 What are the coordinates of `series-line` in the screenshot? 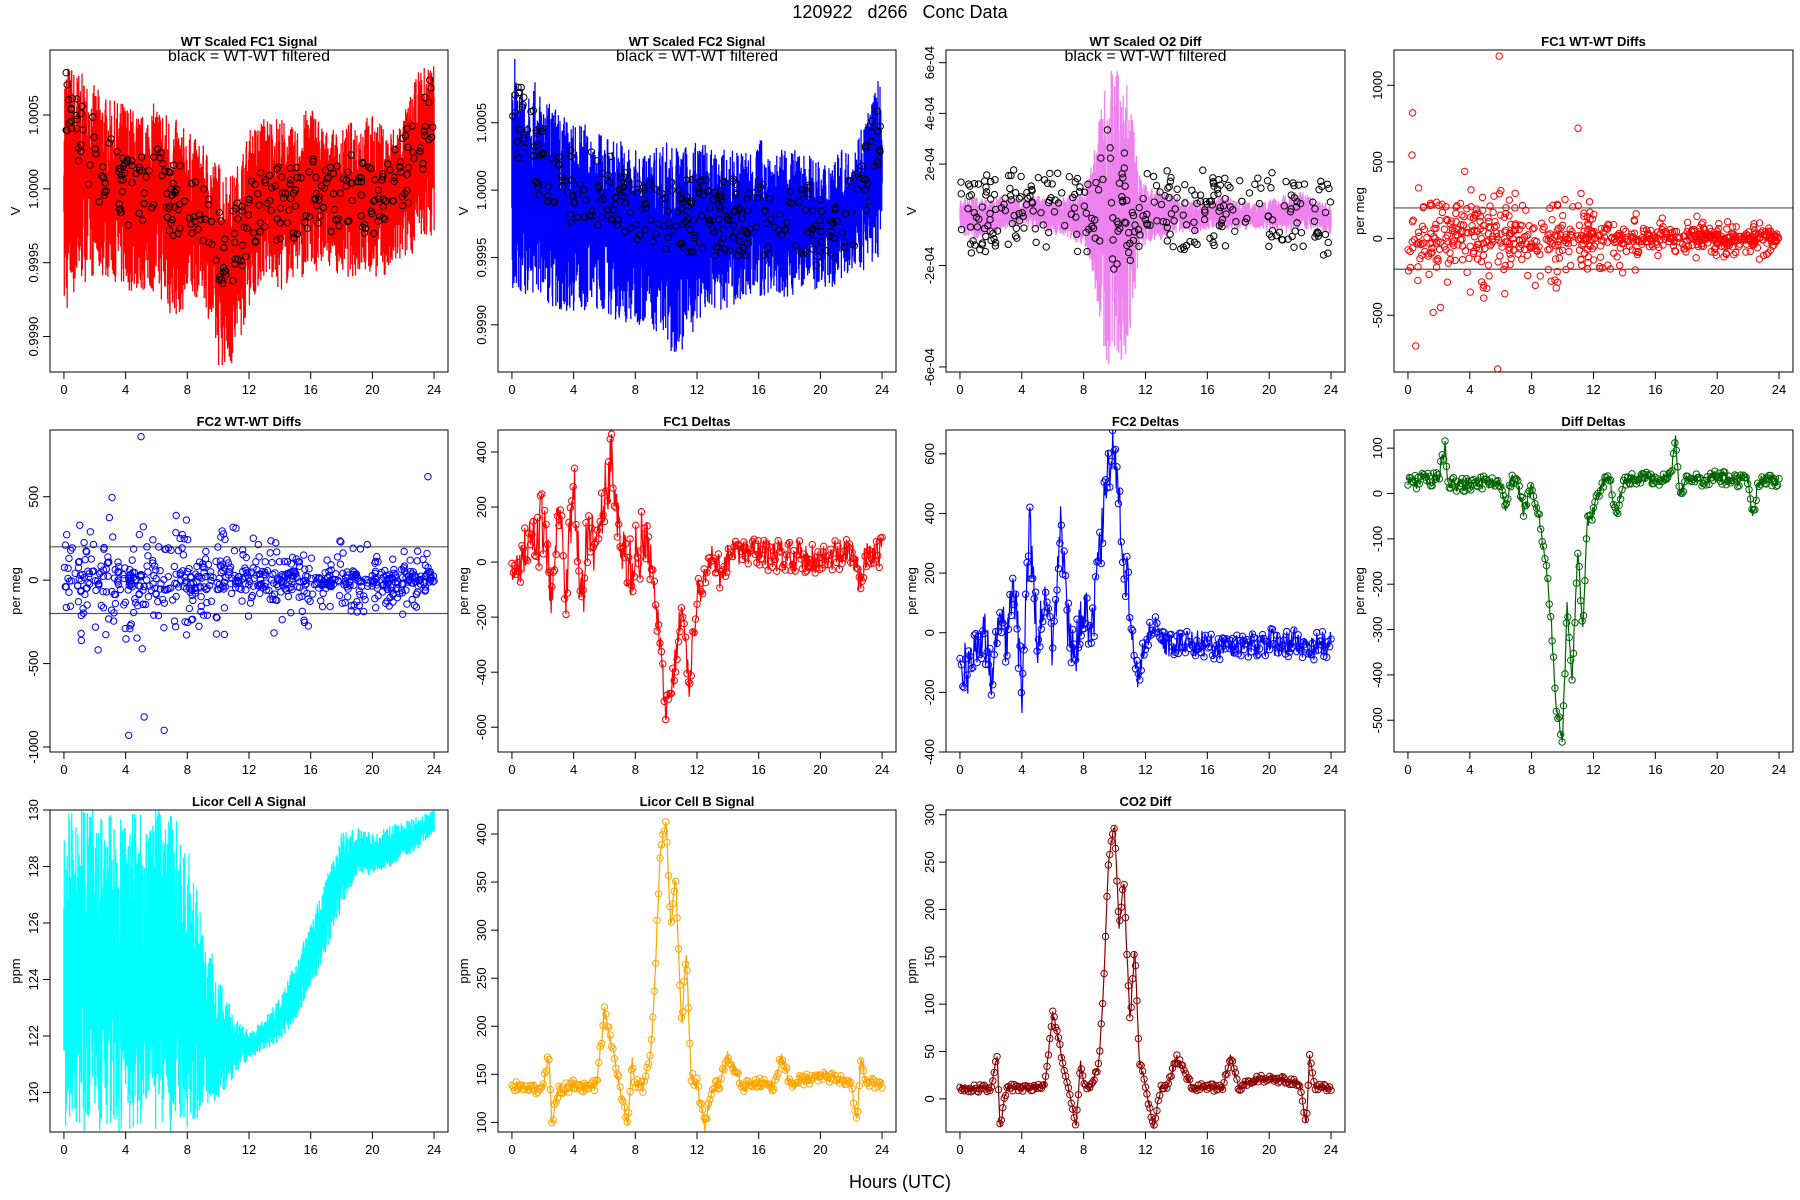 It's located at (1145, 572).